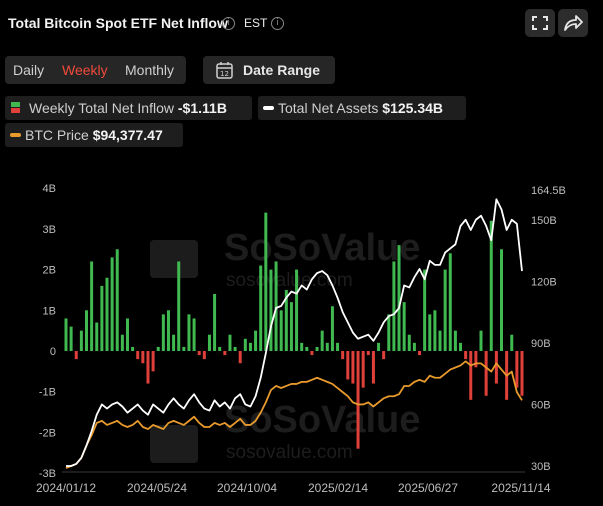  Describe the element at coordinates (541, 467) in the screenshot. I see `right-tick-label: 30B` at that location.